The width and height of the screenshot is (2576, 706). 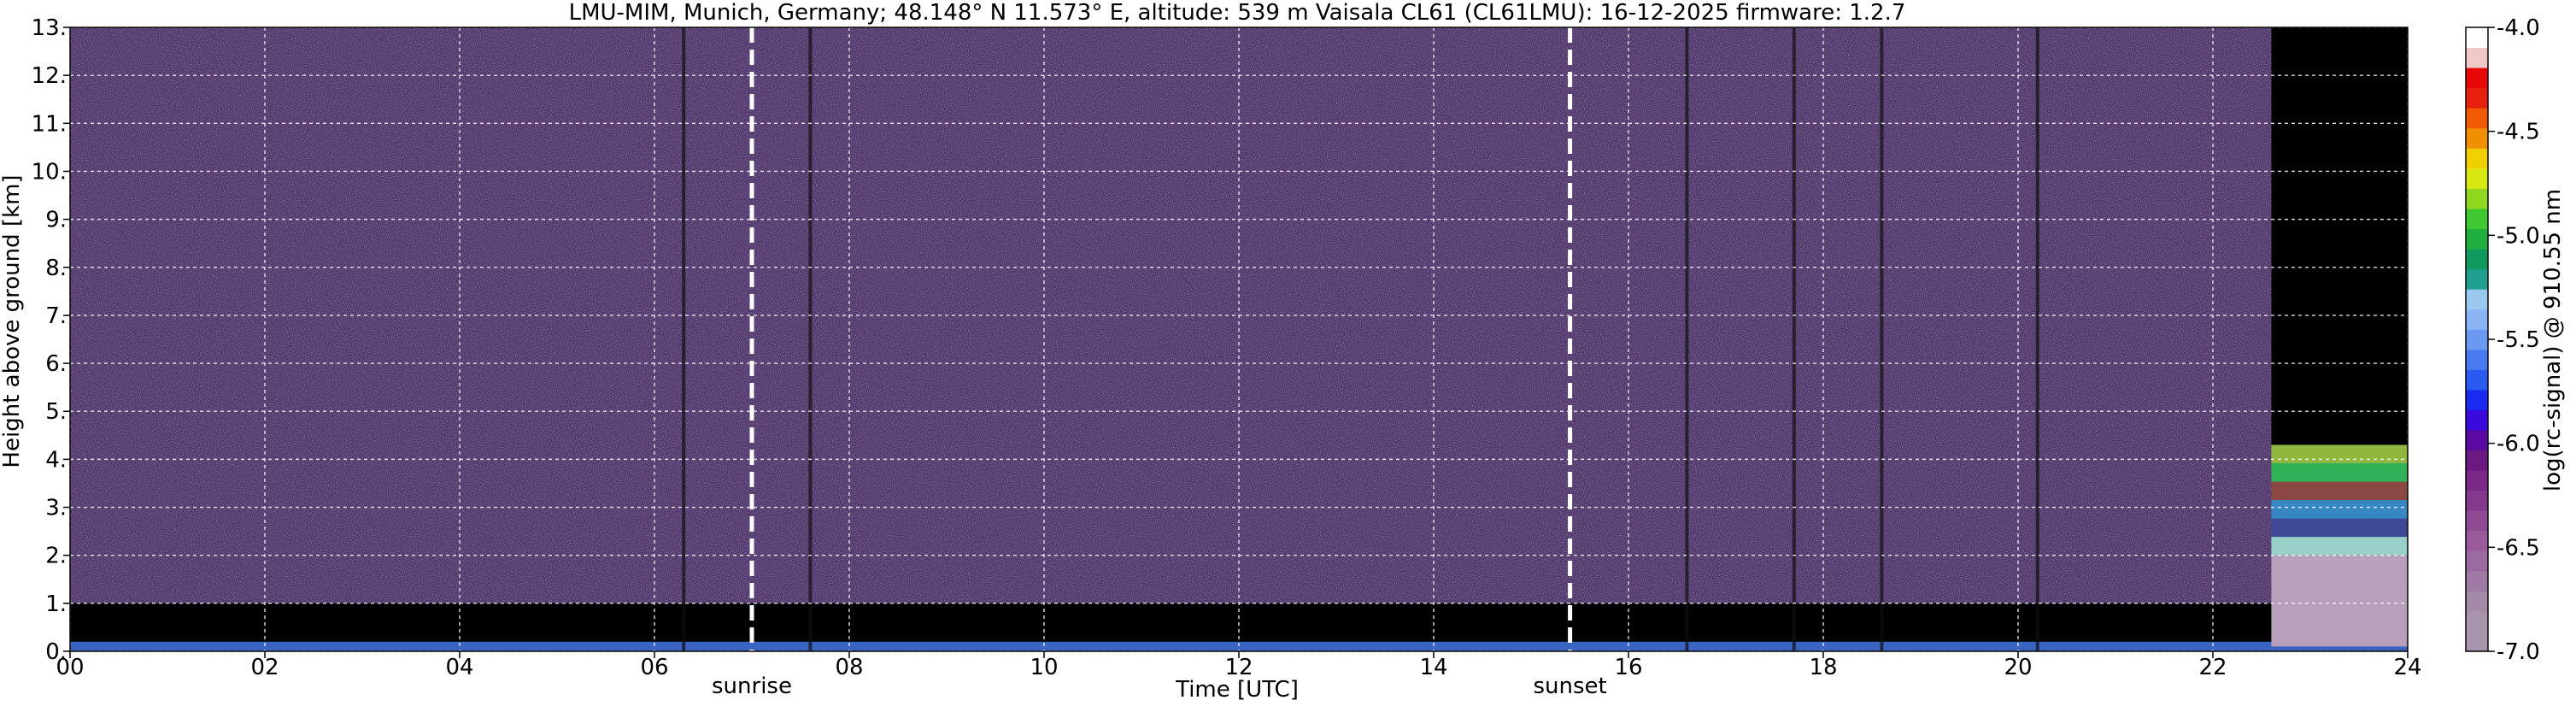 What do you see at coordinates (49, 172) in the screenshot?
I see `y-tick-label: 10.` at bounding box center [49, 172].